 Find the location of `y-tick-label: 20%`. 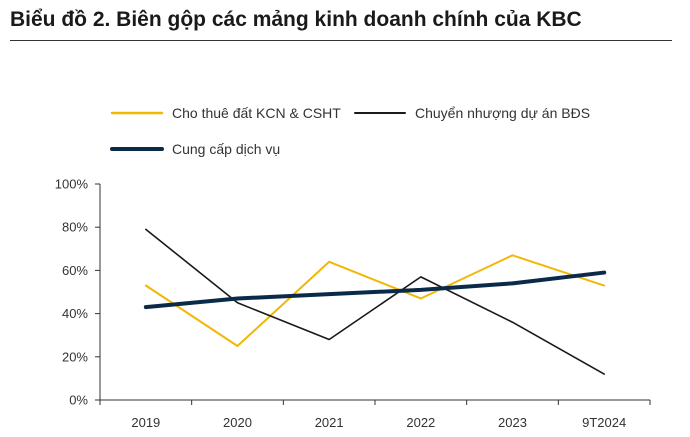

y-tick-label: 20% is located at coordinates (75, 356).